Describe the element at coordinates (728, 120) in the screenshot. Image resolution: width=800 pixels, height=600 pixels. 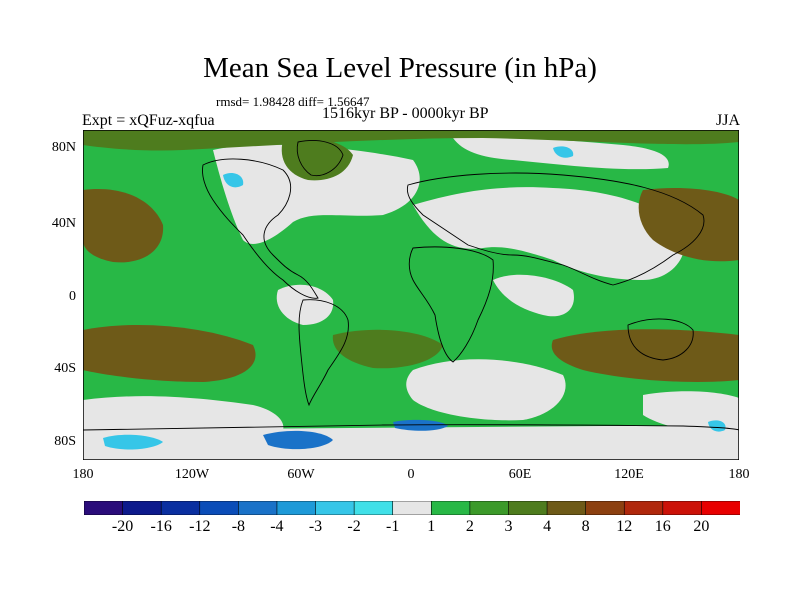
I see `season-label: JJA` at that location.